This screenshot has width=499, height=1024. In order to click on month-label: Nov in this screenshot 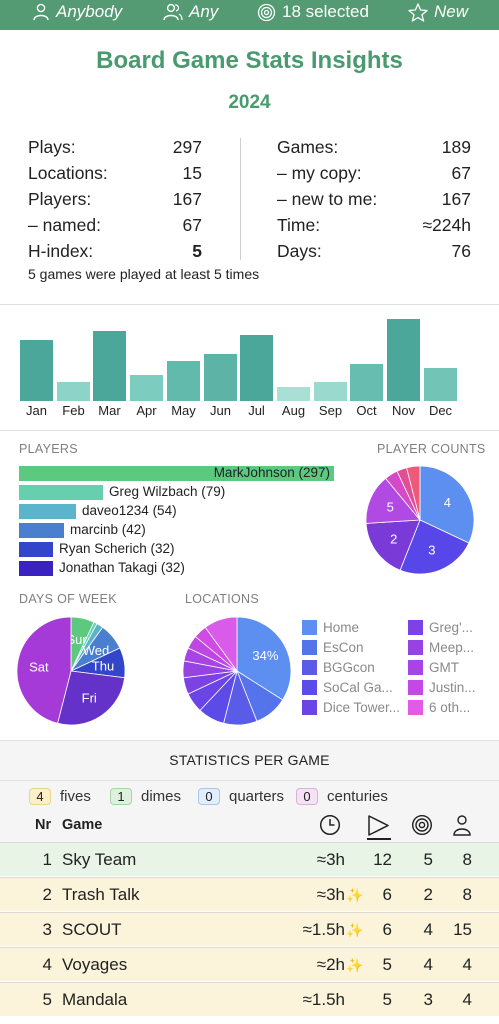, I will do `click(403, 410)`.